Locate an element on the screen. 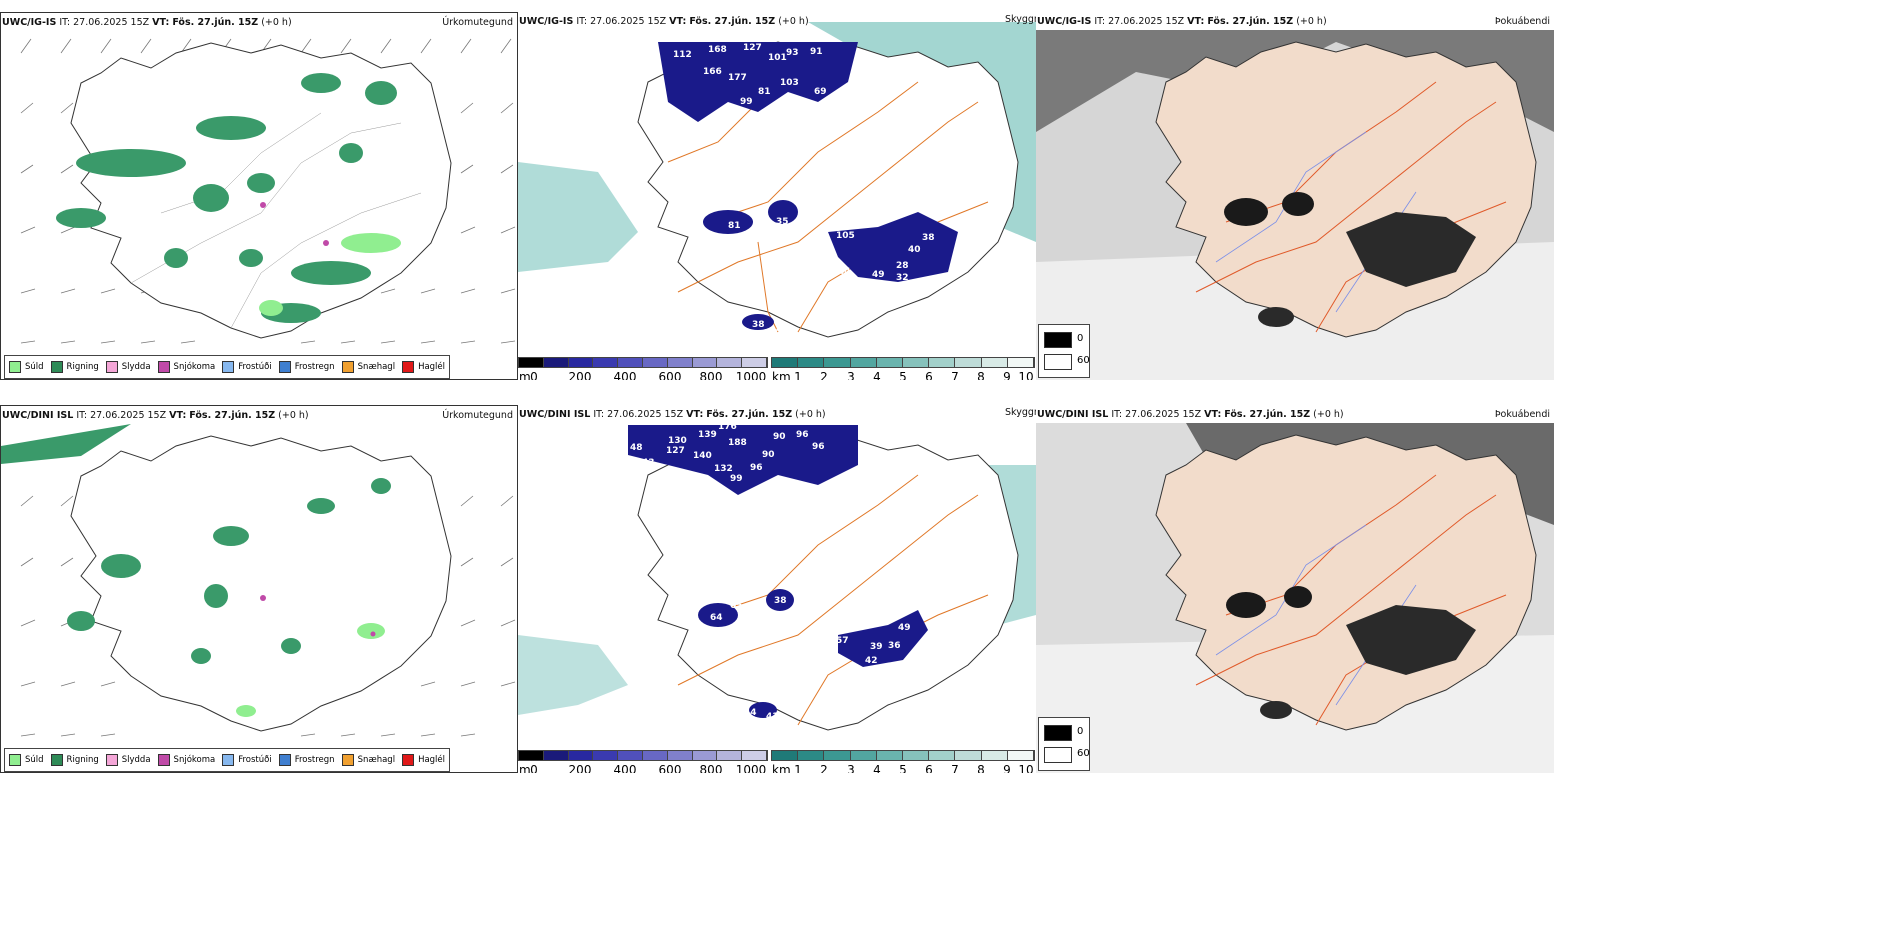  ceiling-label: 93 is located at coordinates (792, 53).